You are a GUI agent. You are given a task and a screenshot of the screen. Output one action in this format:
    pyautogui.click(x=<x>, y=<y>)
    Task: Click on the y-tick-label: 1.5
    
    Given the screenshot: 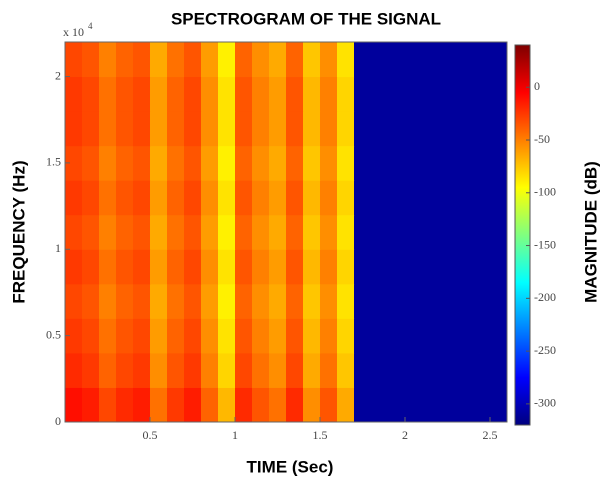 What is the action you would take?
    pyautogui.click(x=53, y=162)
    